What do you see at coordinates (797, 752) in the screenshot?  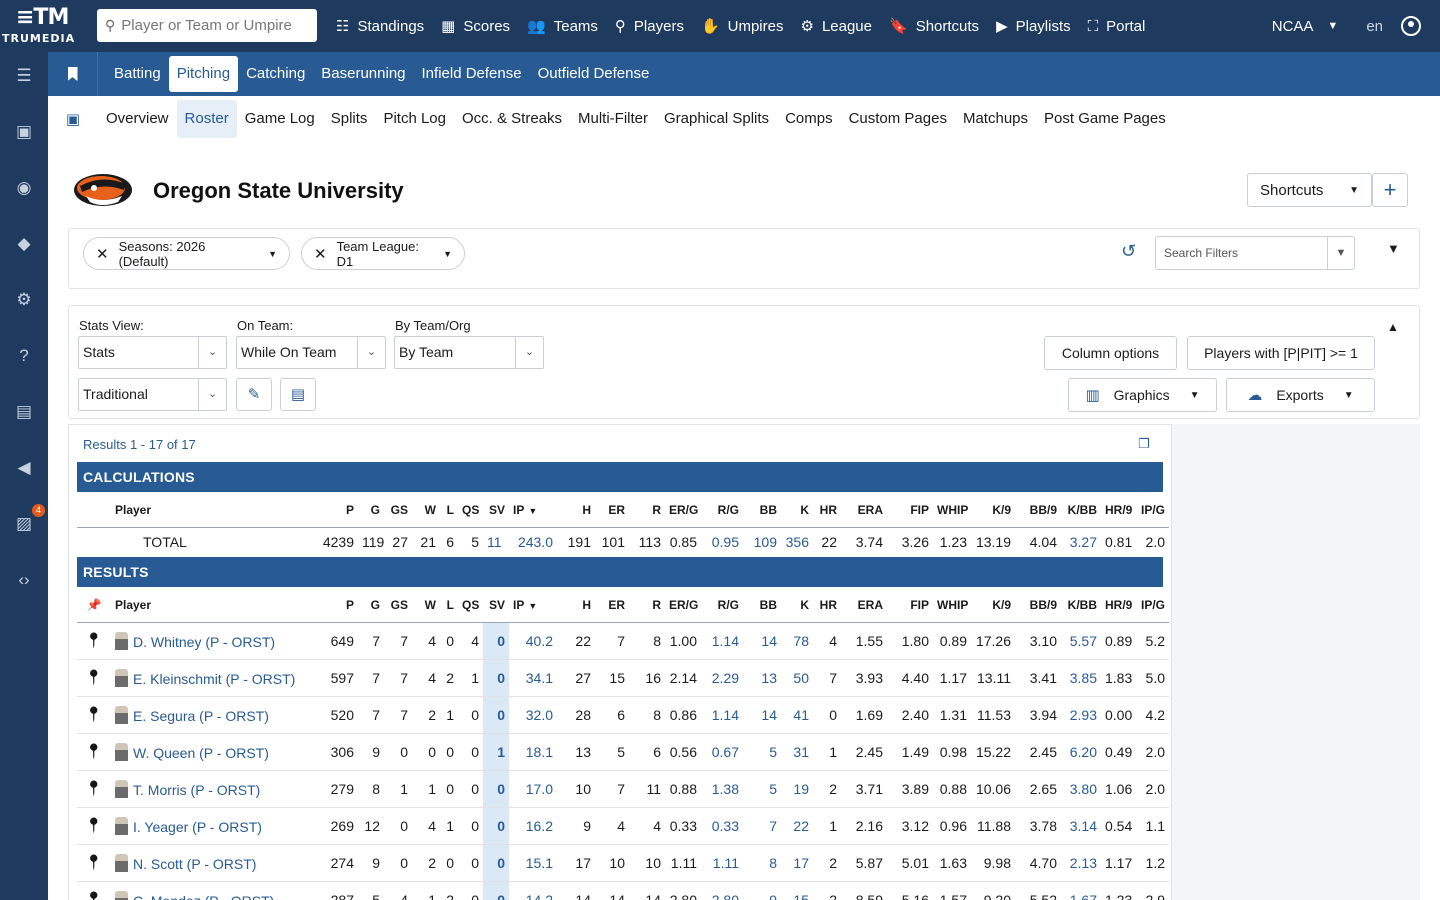 I see `cell-k: 31` at bounding box center [797, 752].